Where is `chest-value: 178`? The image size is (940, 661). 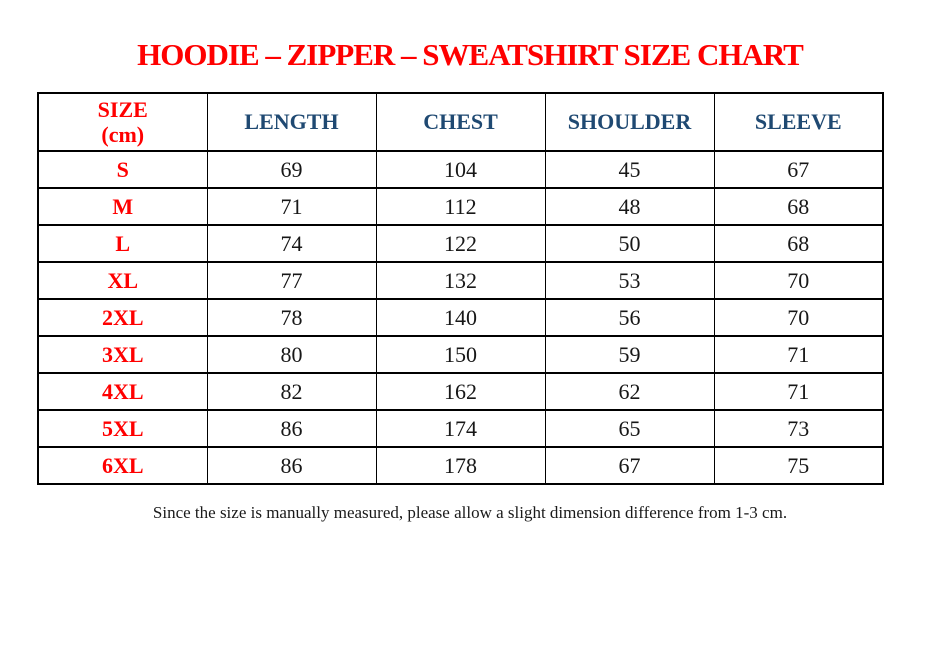
chest-value: 178 is located at coordinates (460, 466).